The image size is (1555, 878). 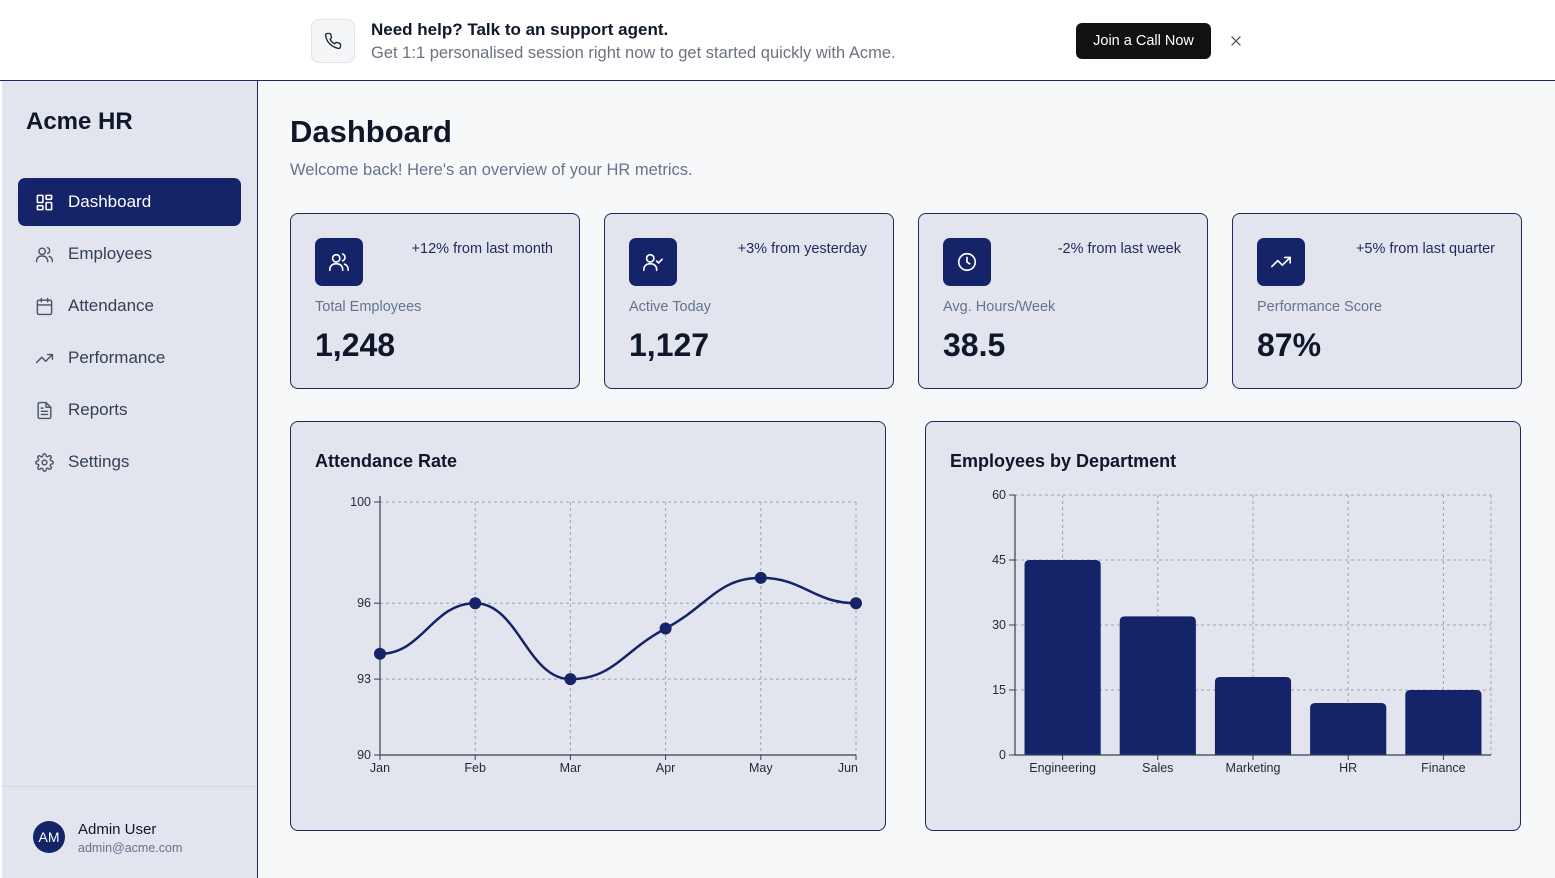 What do you see at coordinates (1063, 301) in the screenshot?
I see `stat-card-avg-hours: -2% from last week Avg. Hours/Week 38.5` at bounding box center [1063, 301].